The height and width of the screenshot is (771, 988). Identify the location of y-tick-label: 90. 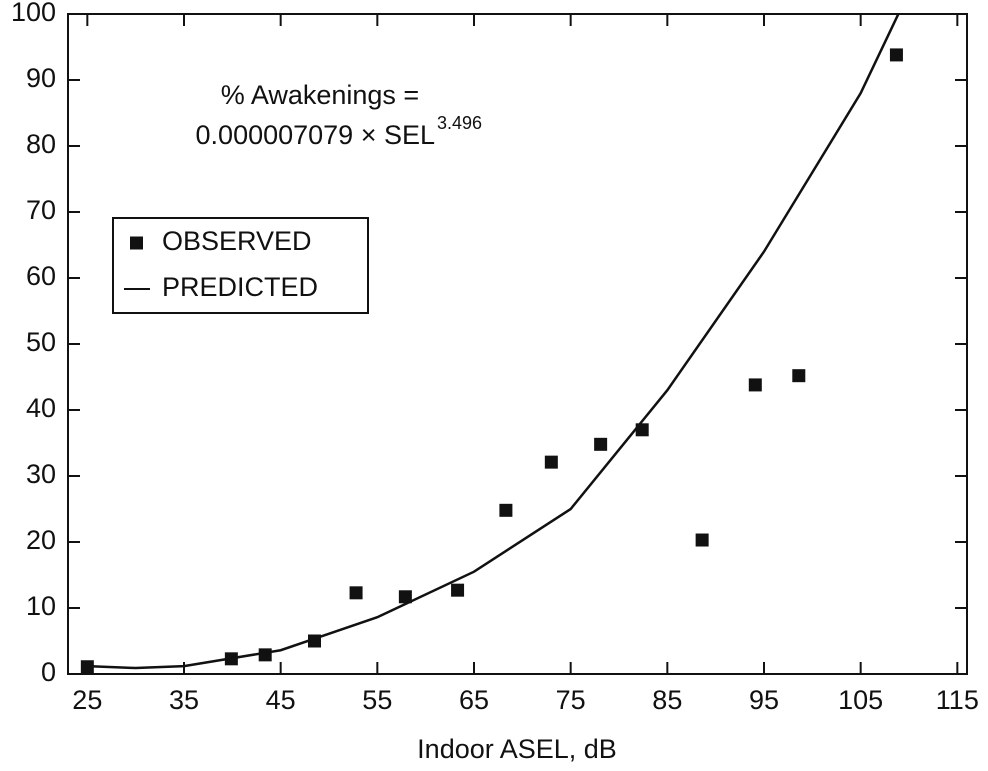
(41, 78).